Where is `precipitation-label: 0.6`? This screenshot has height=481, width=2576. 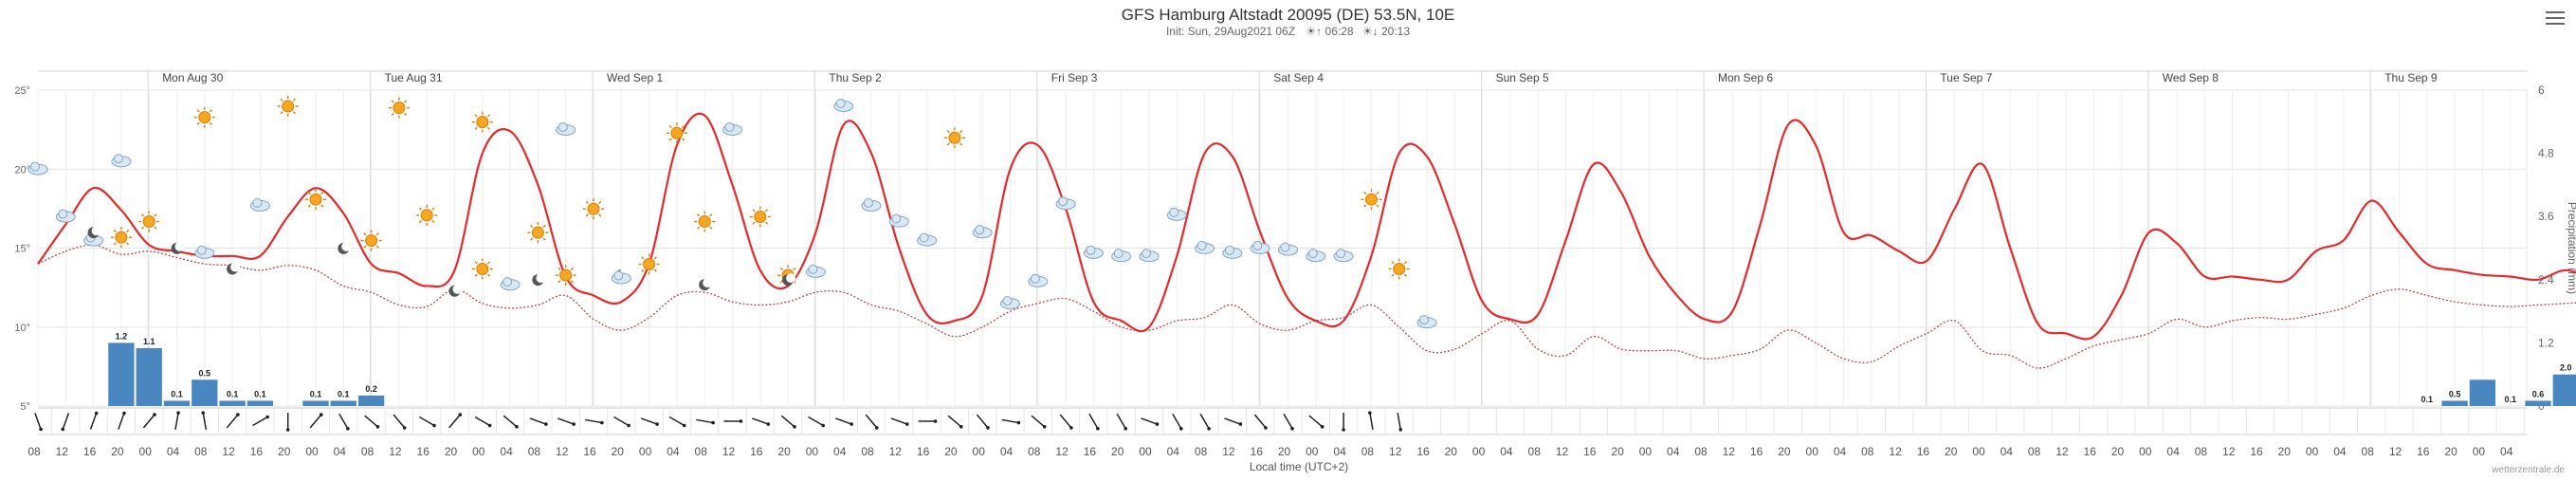
precipitation-label: 0.6 is located at coordinates (2538, 393).